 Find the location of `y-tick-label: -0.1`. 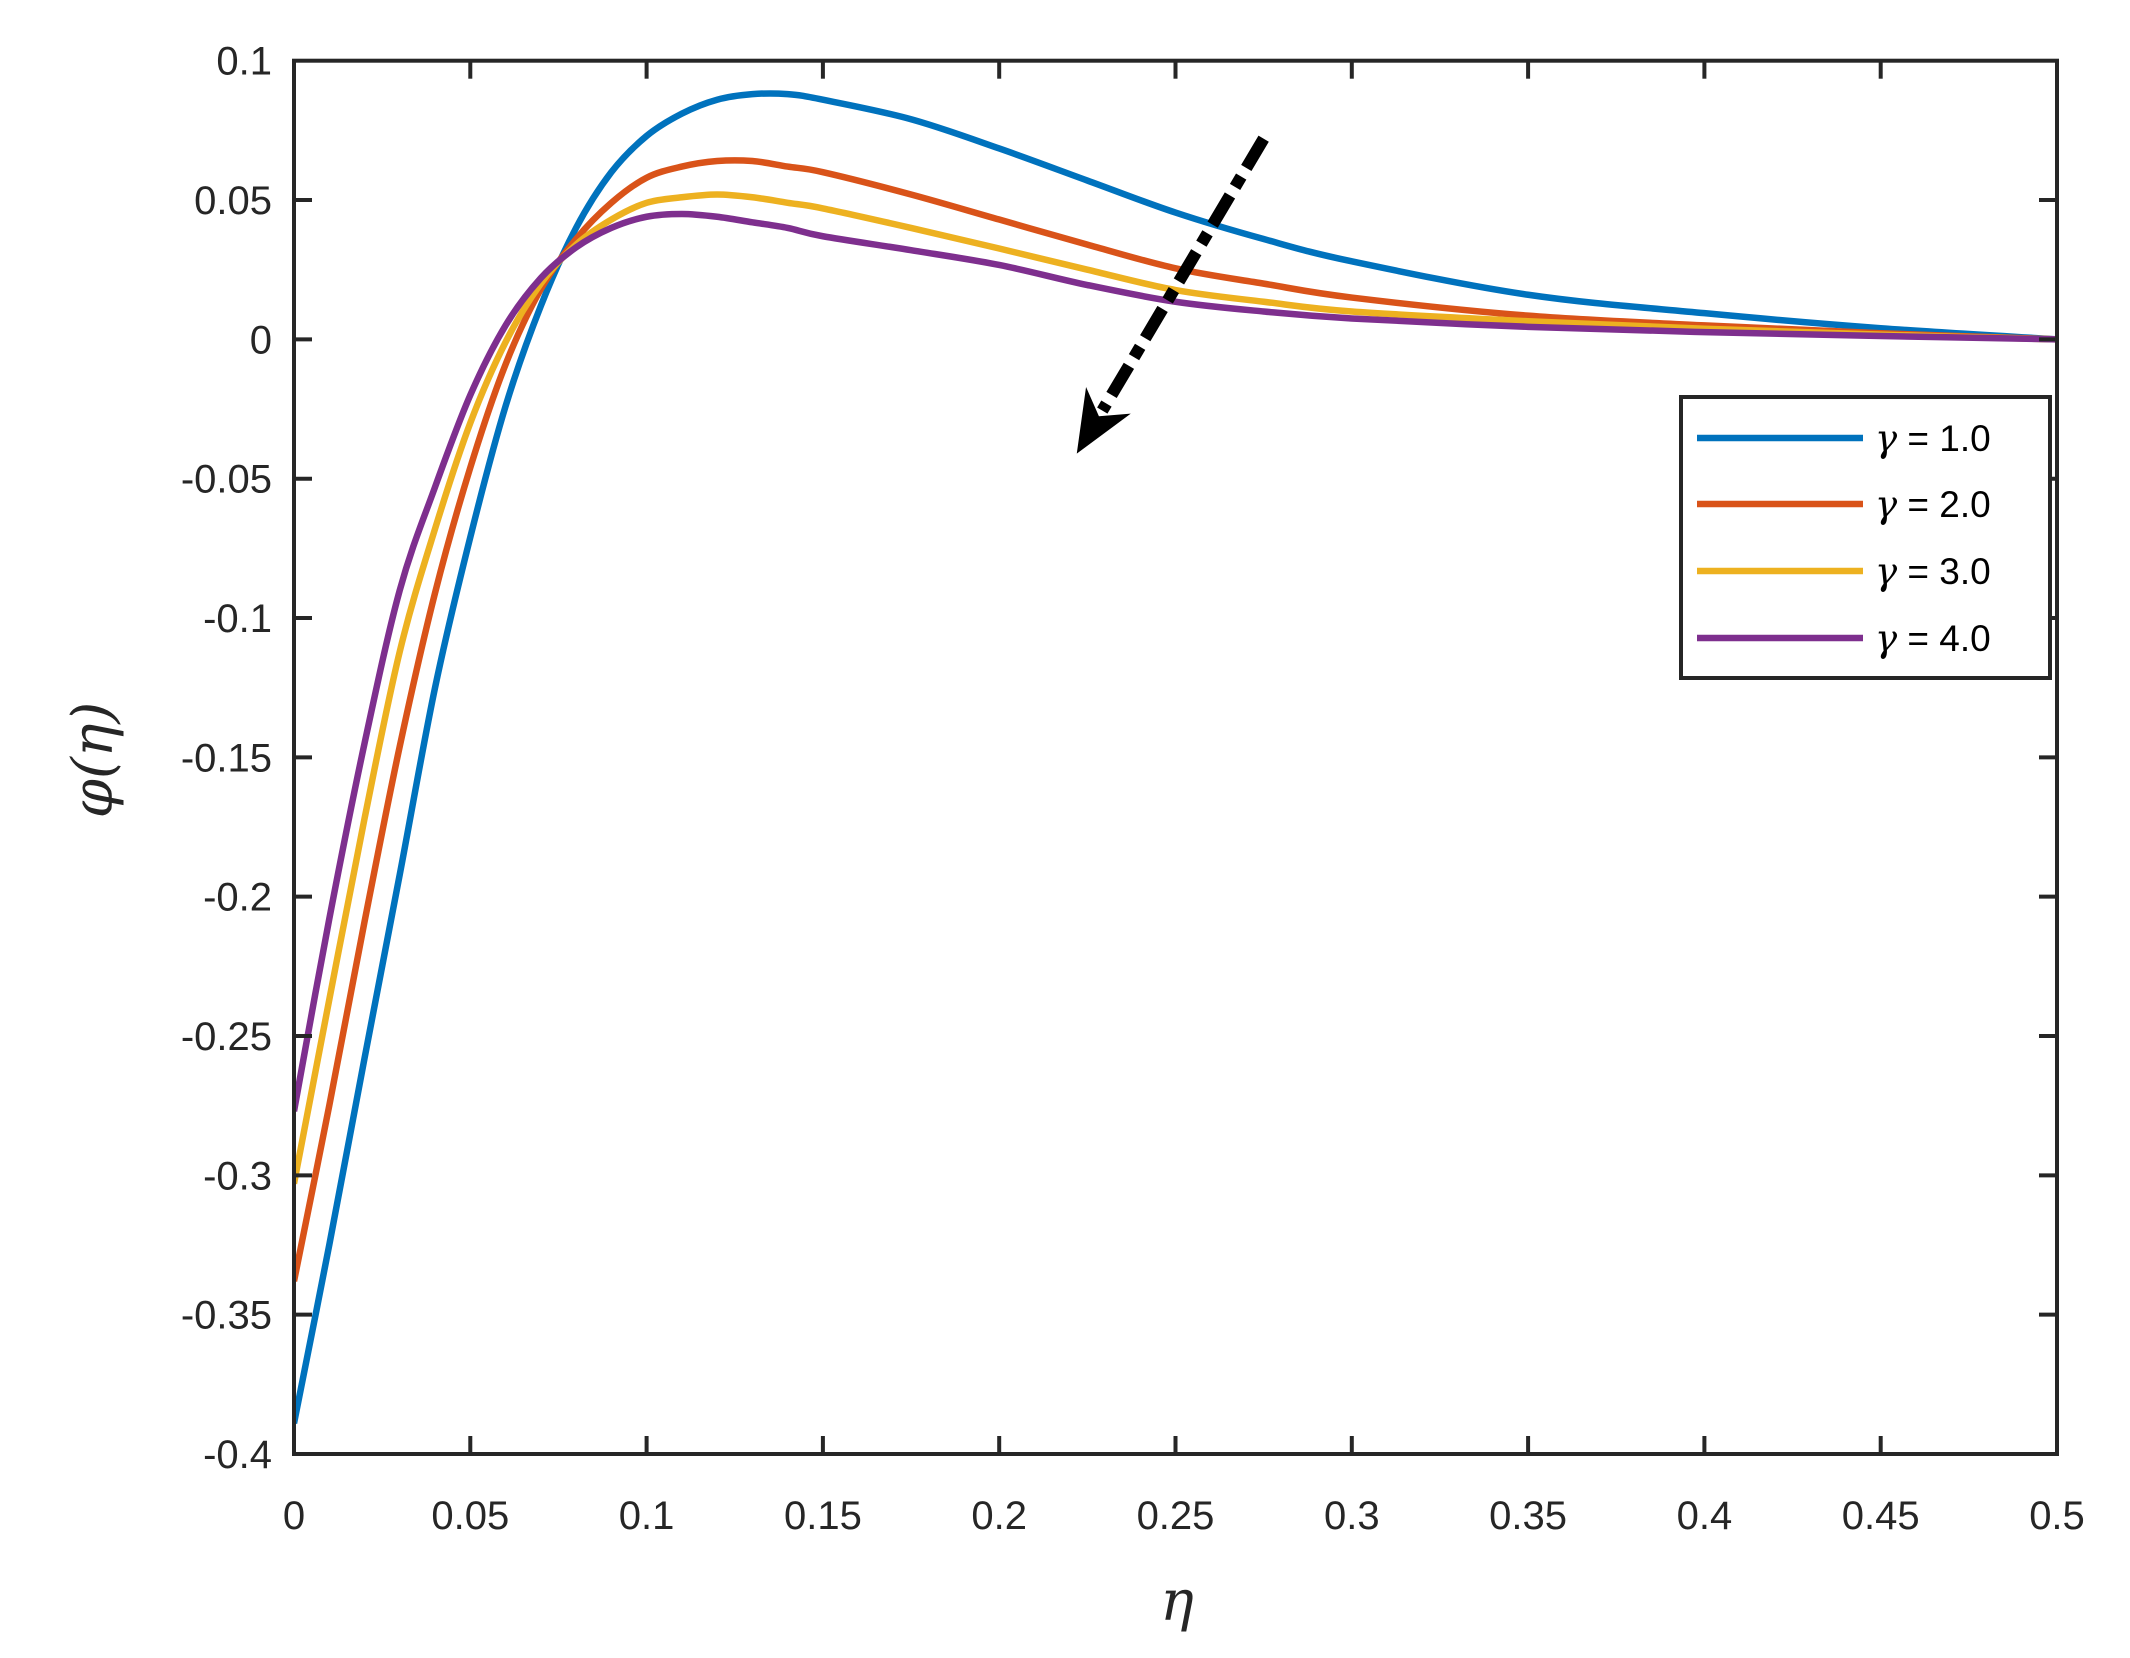

y-tick-label: -0.1 is located at coordinates (237, 619).